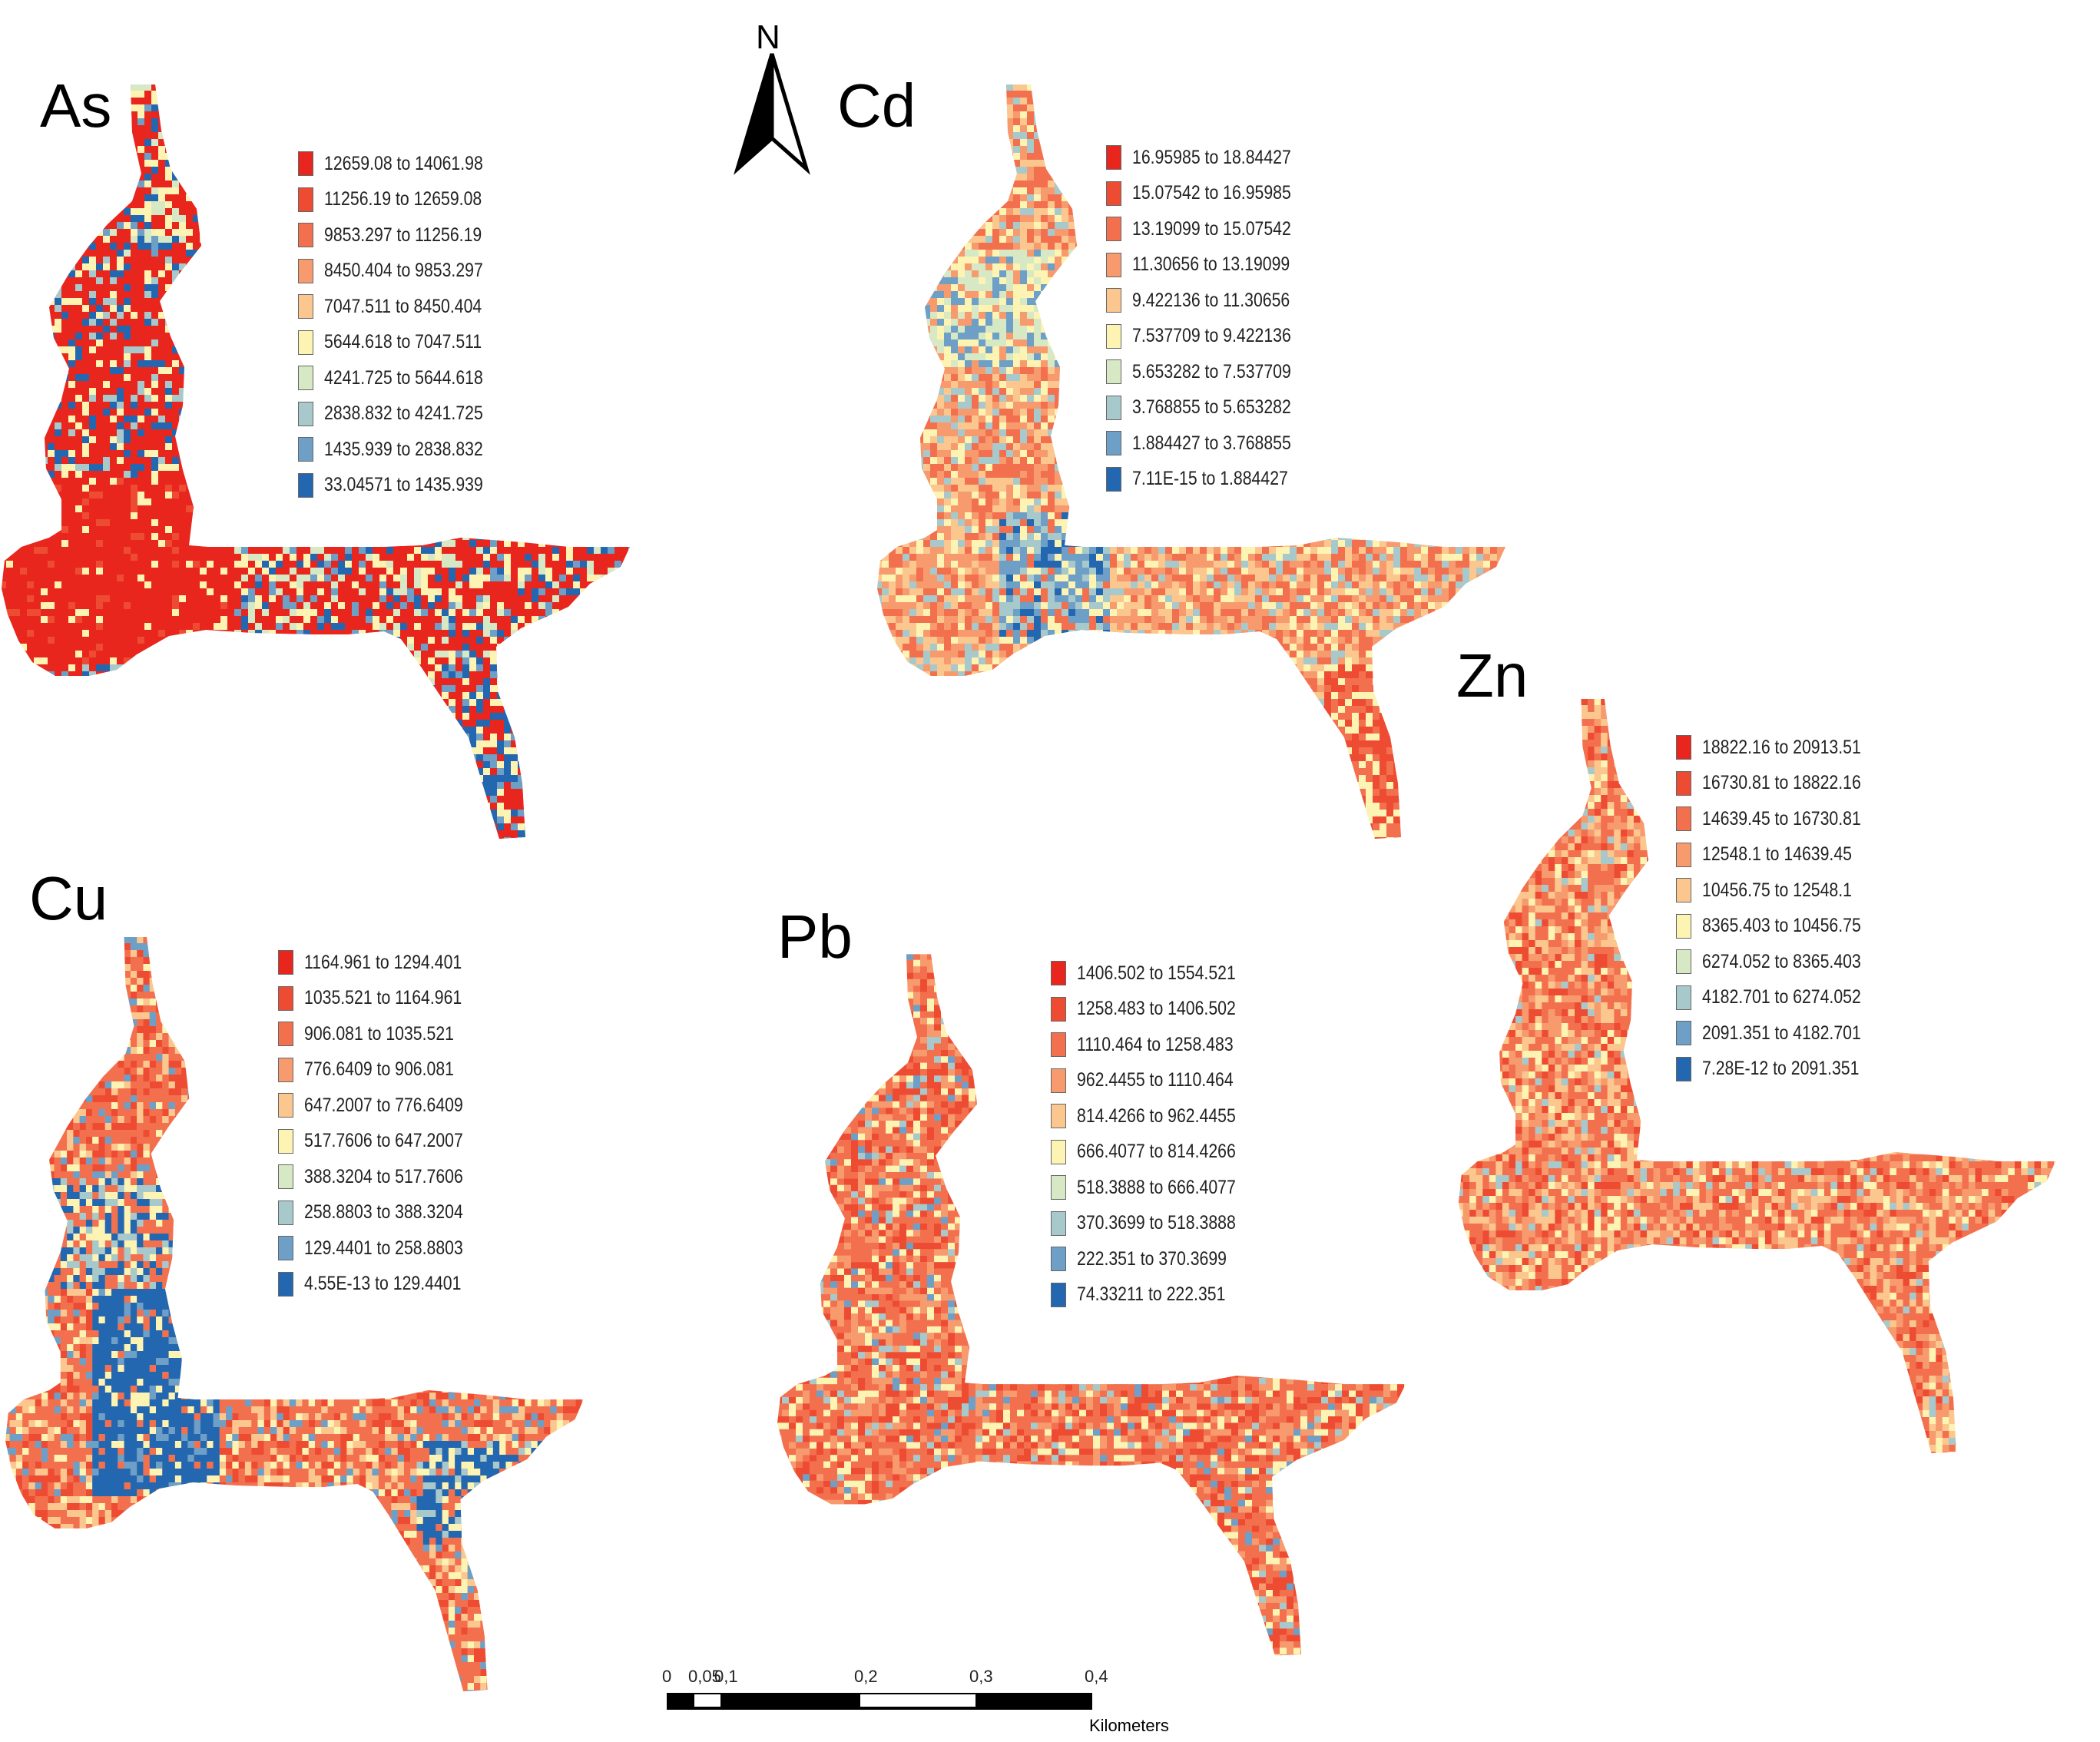 The image size is (2100, 1742). I want to click on legend-item: 222.351 to 370.3699, so click(1157, 1259).